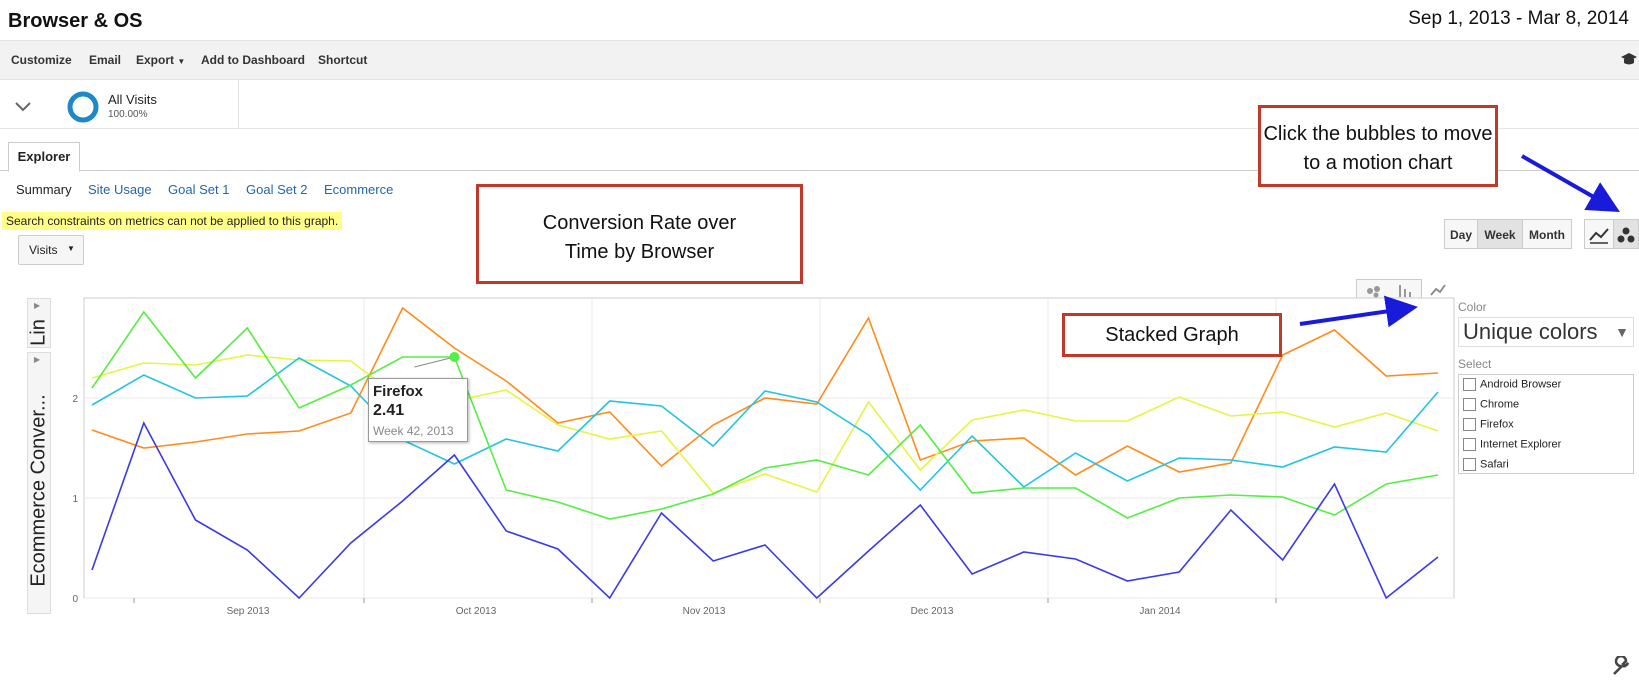 The image size is (1639, 692). I want to click on export-label: Export, so click(155, 60).